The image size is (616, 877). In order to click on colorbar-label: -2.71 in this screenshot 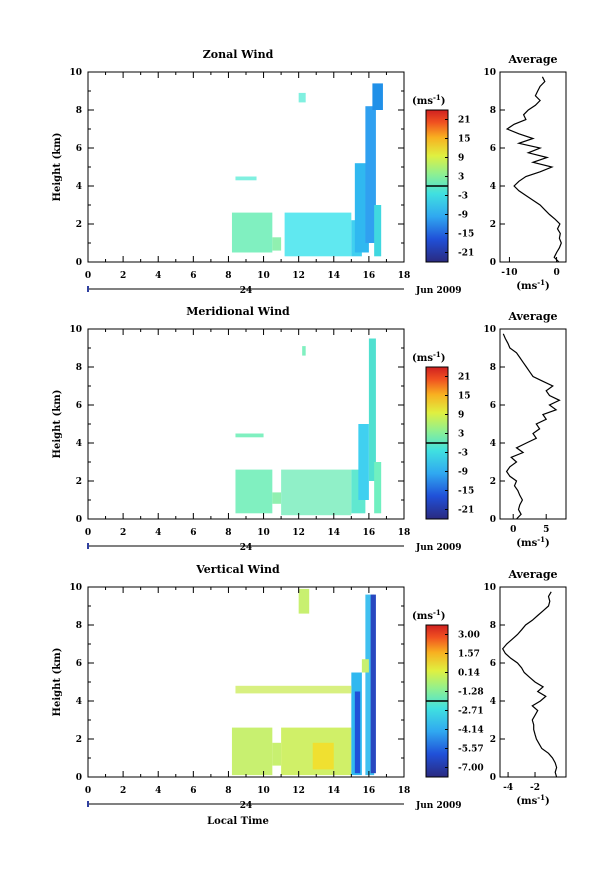, I will do `click(471, 712)`.